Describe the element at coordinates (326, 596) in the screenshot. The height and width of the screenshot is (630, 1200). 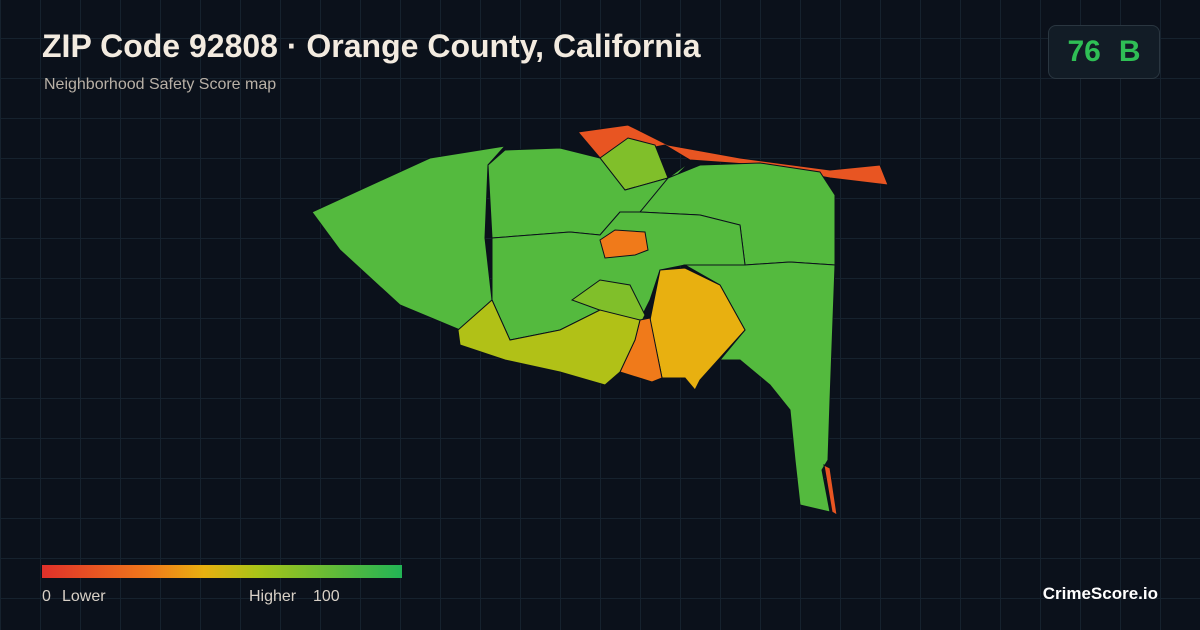
I see `legend-max: 100` at that location.